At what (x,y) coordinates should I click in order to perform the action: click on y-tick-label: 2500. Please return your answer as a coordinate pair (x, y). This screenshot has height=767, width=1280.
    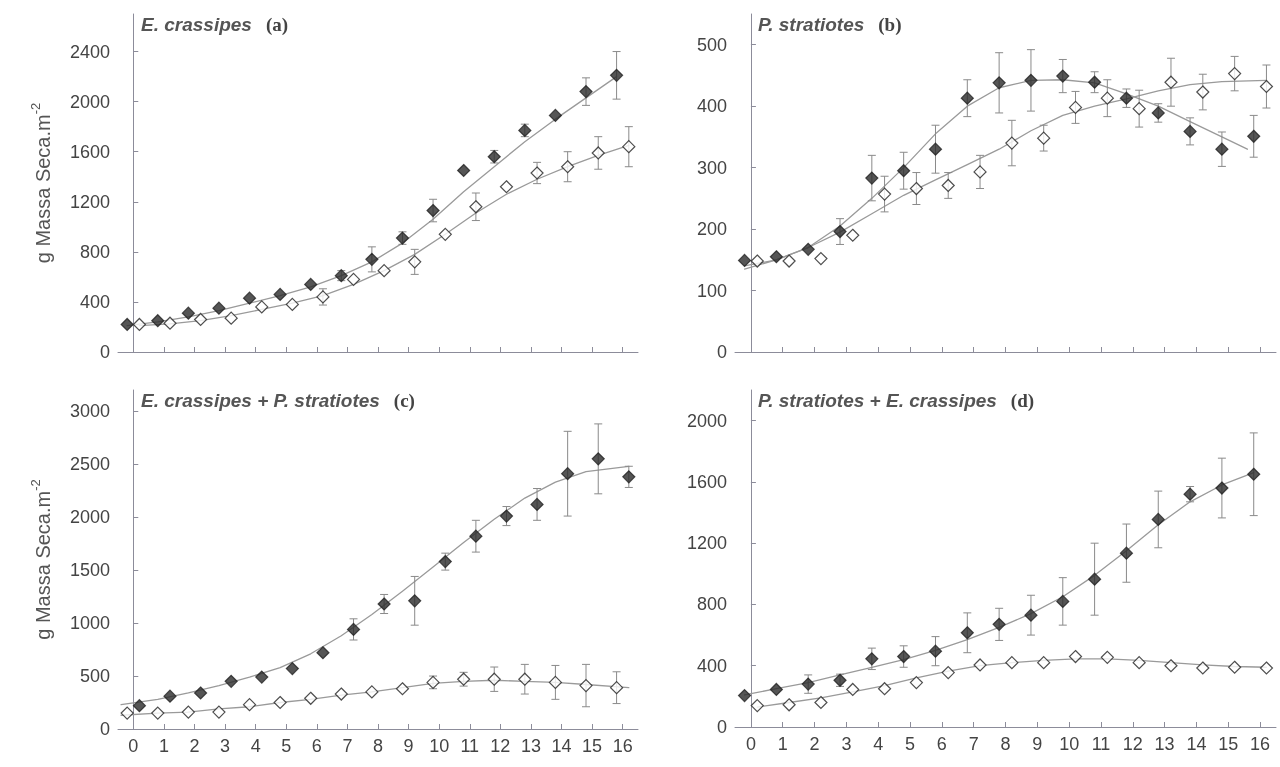
    Looking at the image, I should click on (89, 464).